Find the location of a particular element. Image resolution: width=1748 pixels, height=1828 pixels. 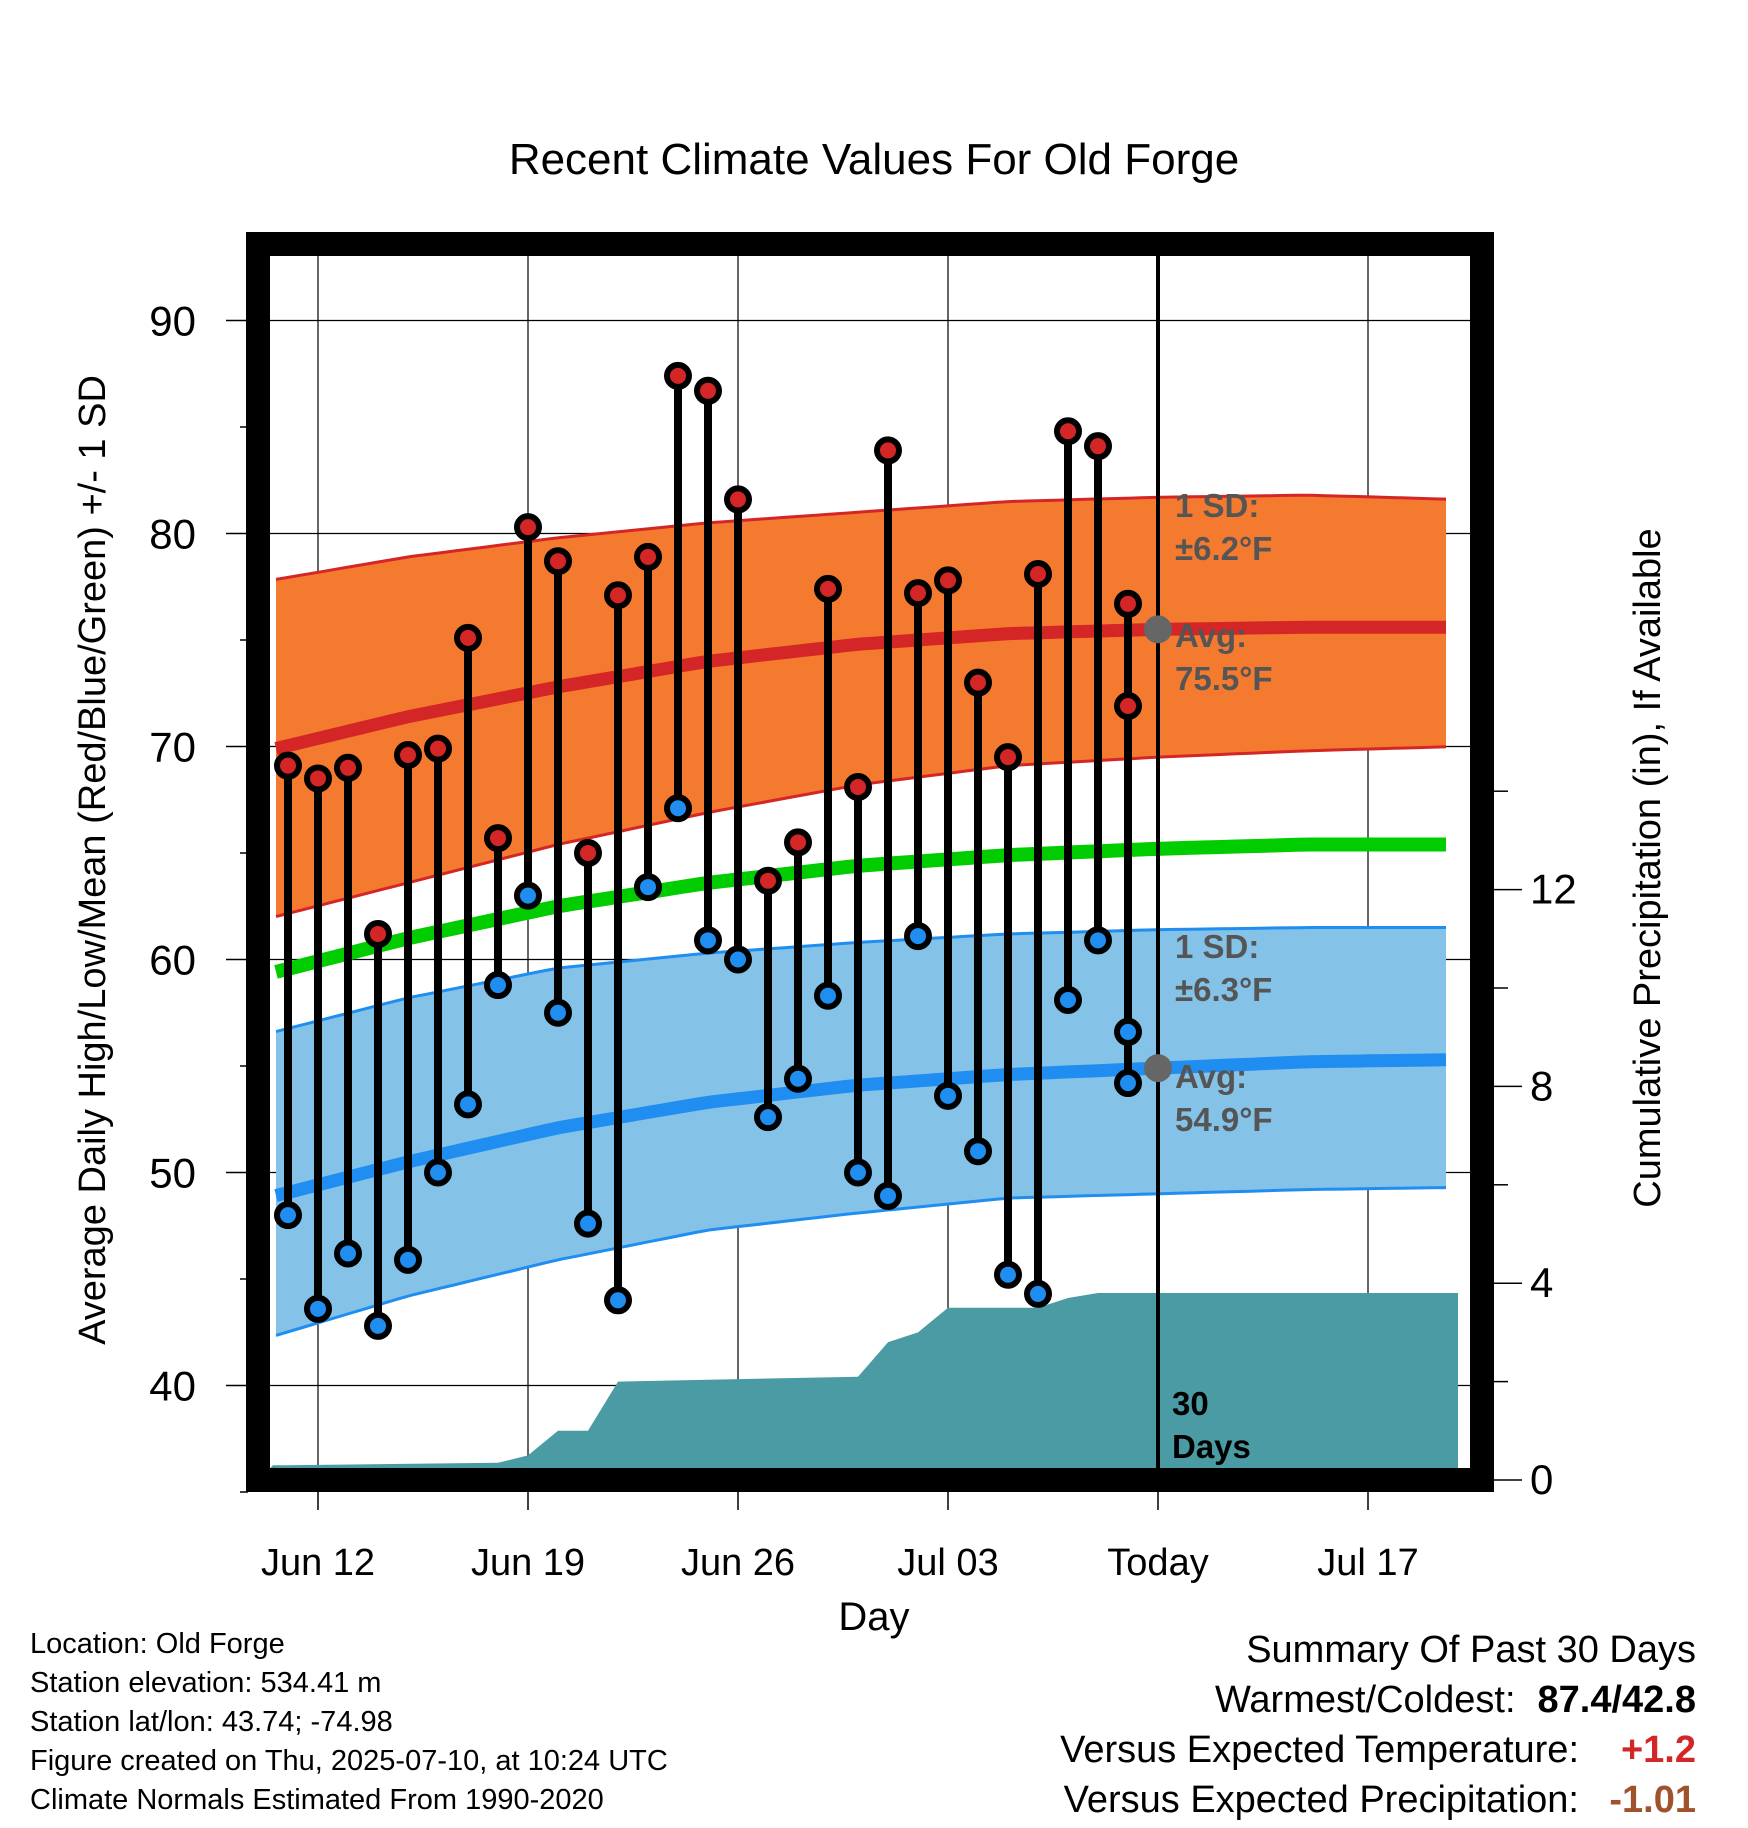

left-tick-label: 50 is located at coordinates (172, 1173).